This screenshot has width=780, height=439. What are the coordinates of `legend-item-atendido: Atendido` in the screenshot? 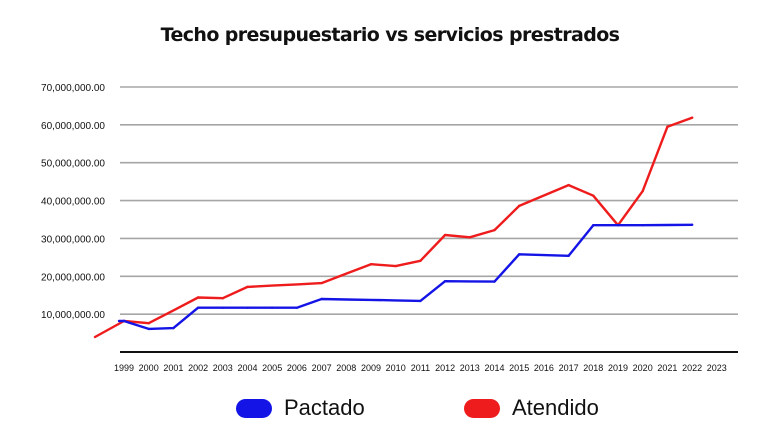 It's located at (531, 408).